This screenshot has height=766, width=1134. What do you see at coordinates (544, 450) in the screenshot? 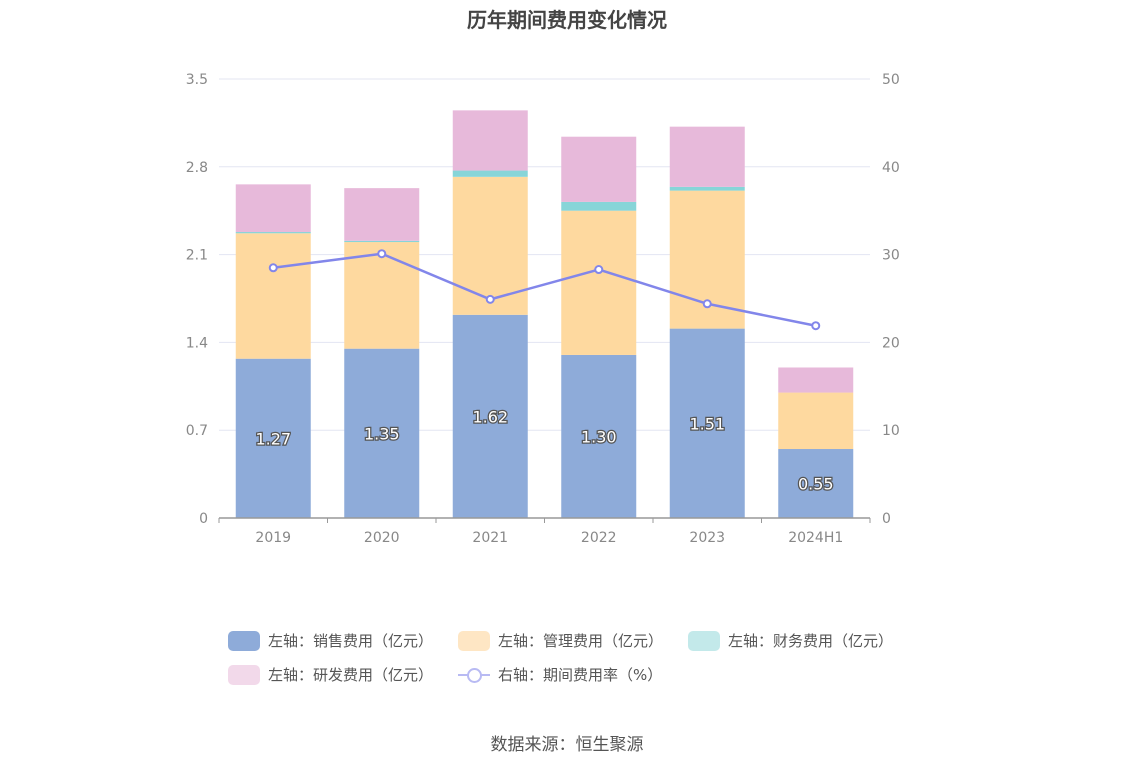
I see `bar-labels: 1.27 1.35 1.62 1.30 1.51 0.55` at bounding box center [544, 450].